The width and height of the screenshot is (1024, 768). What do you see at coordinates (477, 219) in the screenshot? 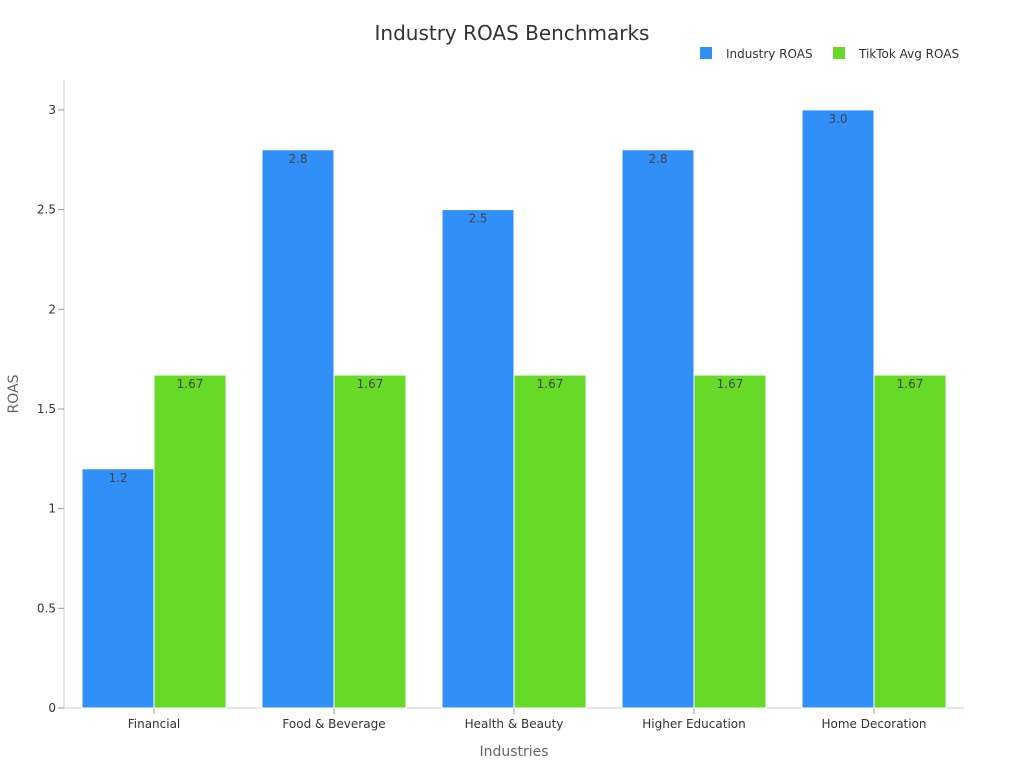
I see `data-label-industry-roas-health-beauty: 2.5` at bounding box center [477, 219].